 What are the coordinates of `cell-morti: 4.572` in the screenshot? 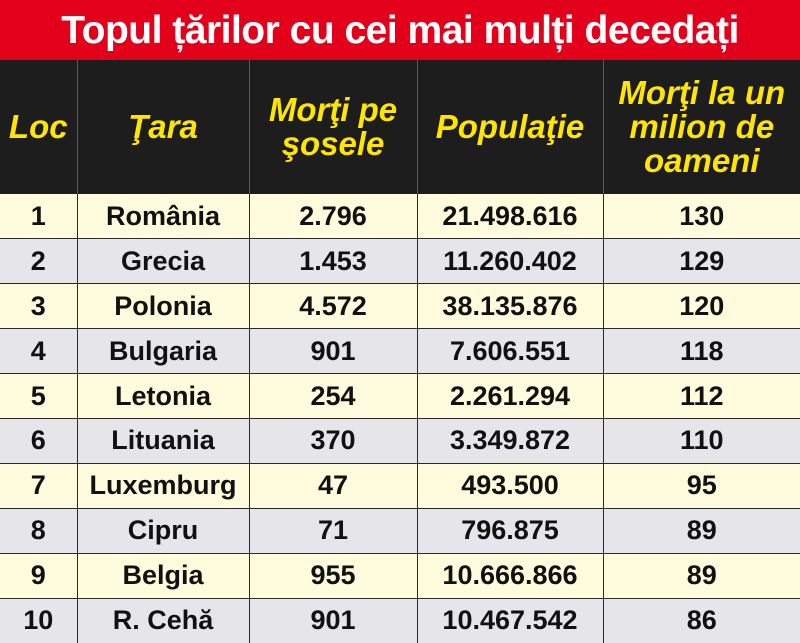 It's located at (332, 306).